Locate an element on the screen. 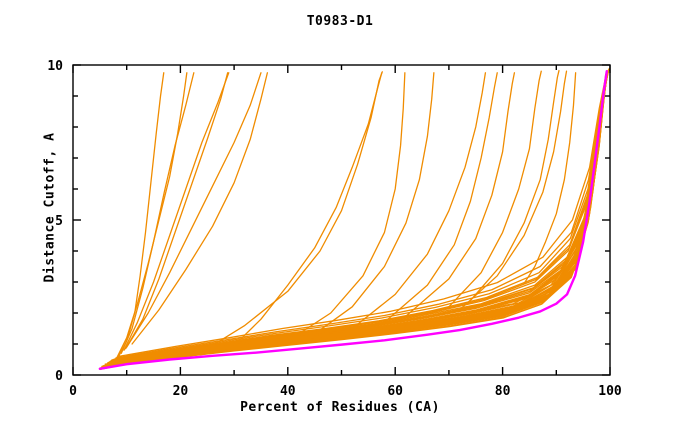  x-tick-label: 40 is located at coordinates (288, 391).